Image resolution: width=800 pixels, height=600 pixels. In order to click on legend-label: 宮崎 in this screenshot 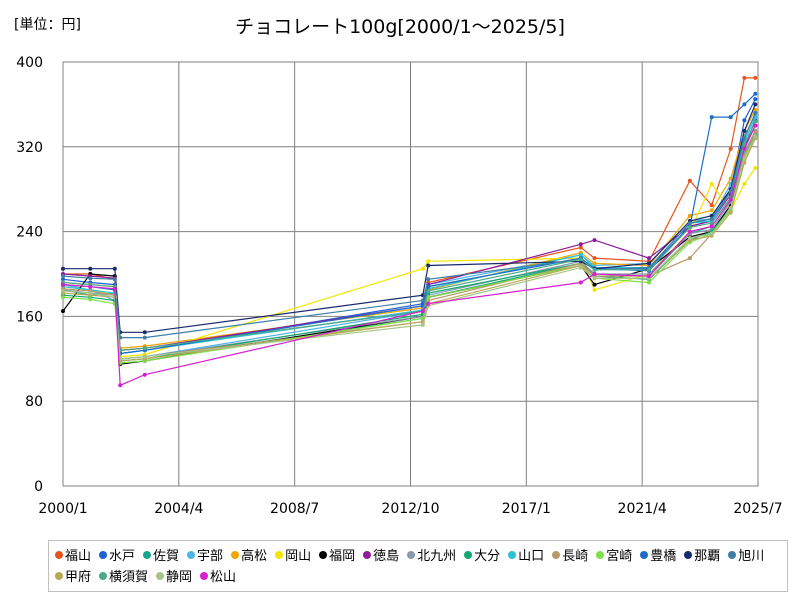, I will do `click(619, 556)`.